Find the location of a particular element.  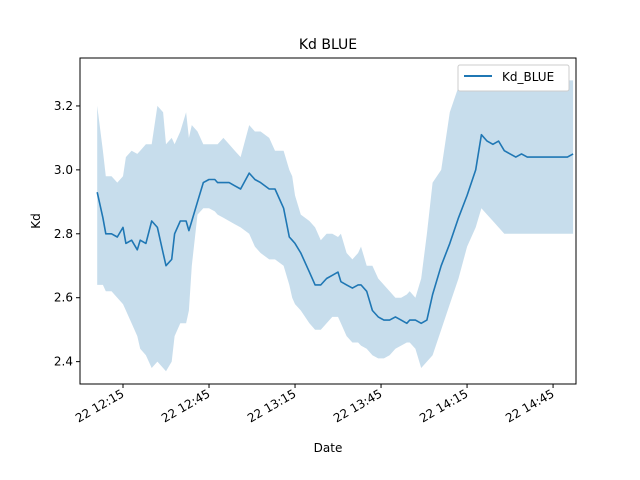

y-tick-label: 2.8 is located at coordinates (63, 234).